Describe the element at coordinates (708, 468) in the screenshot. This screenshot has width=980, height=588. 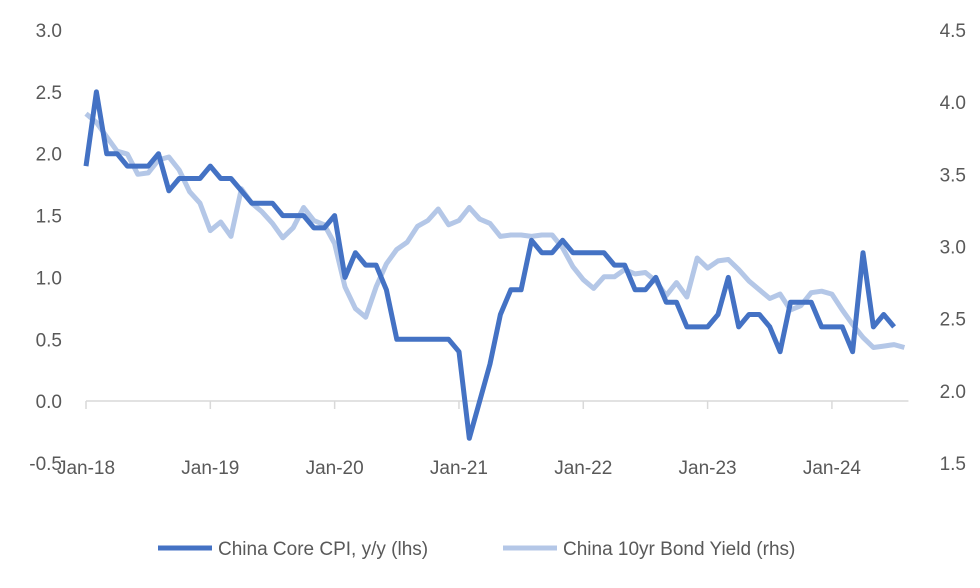
I see `x-tick-label: Jan-23` at that location.